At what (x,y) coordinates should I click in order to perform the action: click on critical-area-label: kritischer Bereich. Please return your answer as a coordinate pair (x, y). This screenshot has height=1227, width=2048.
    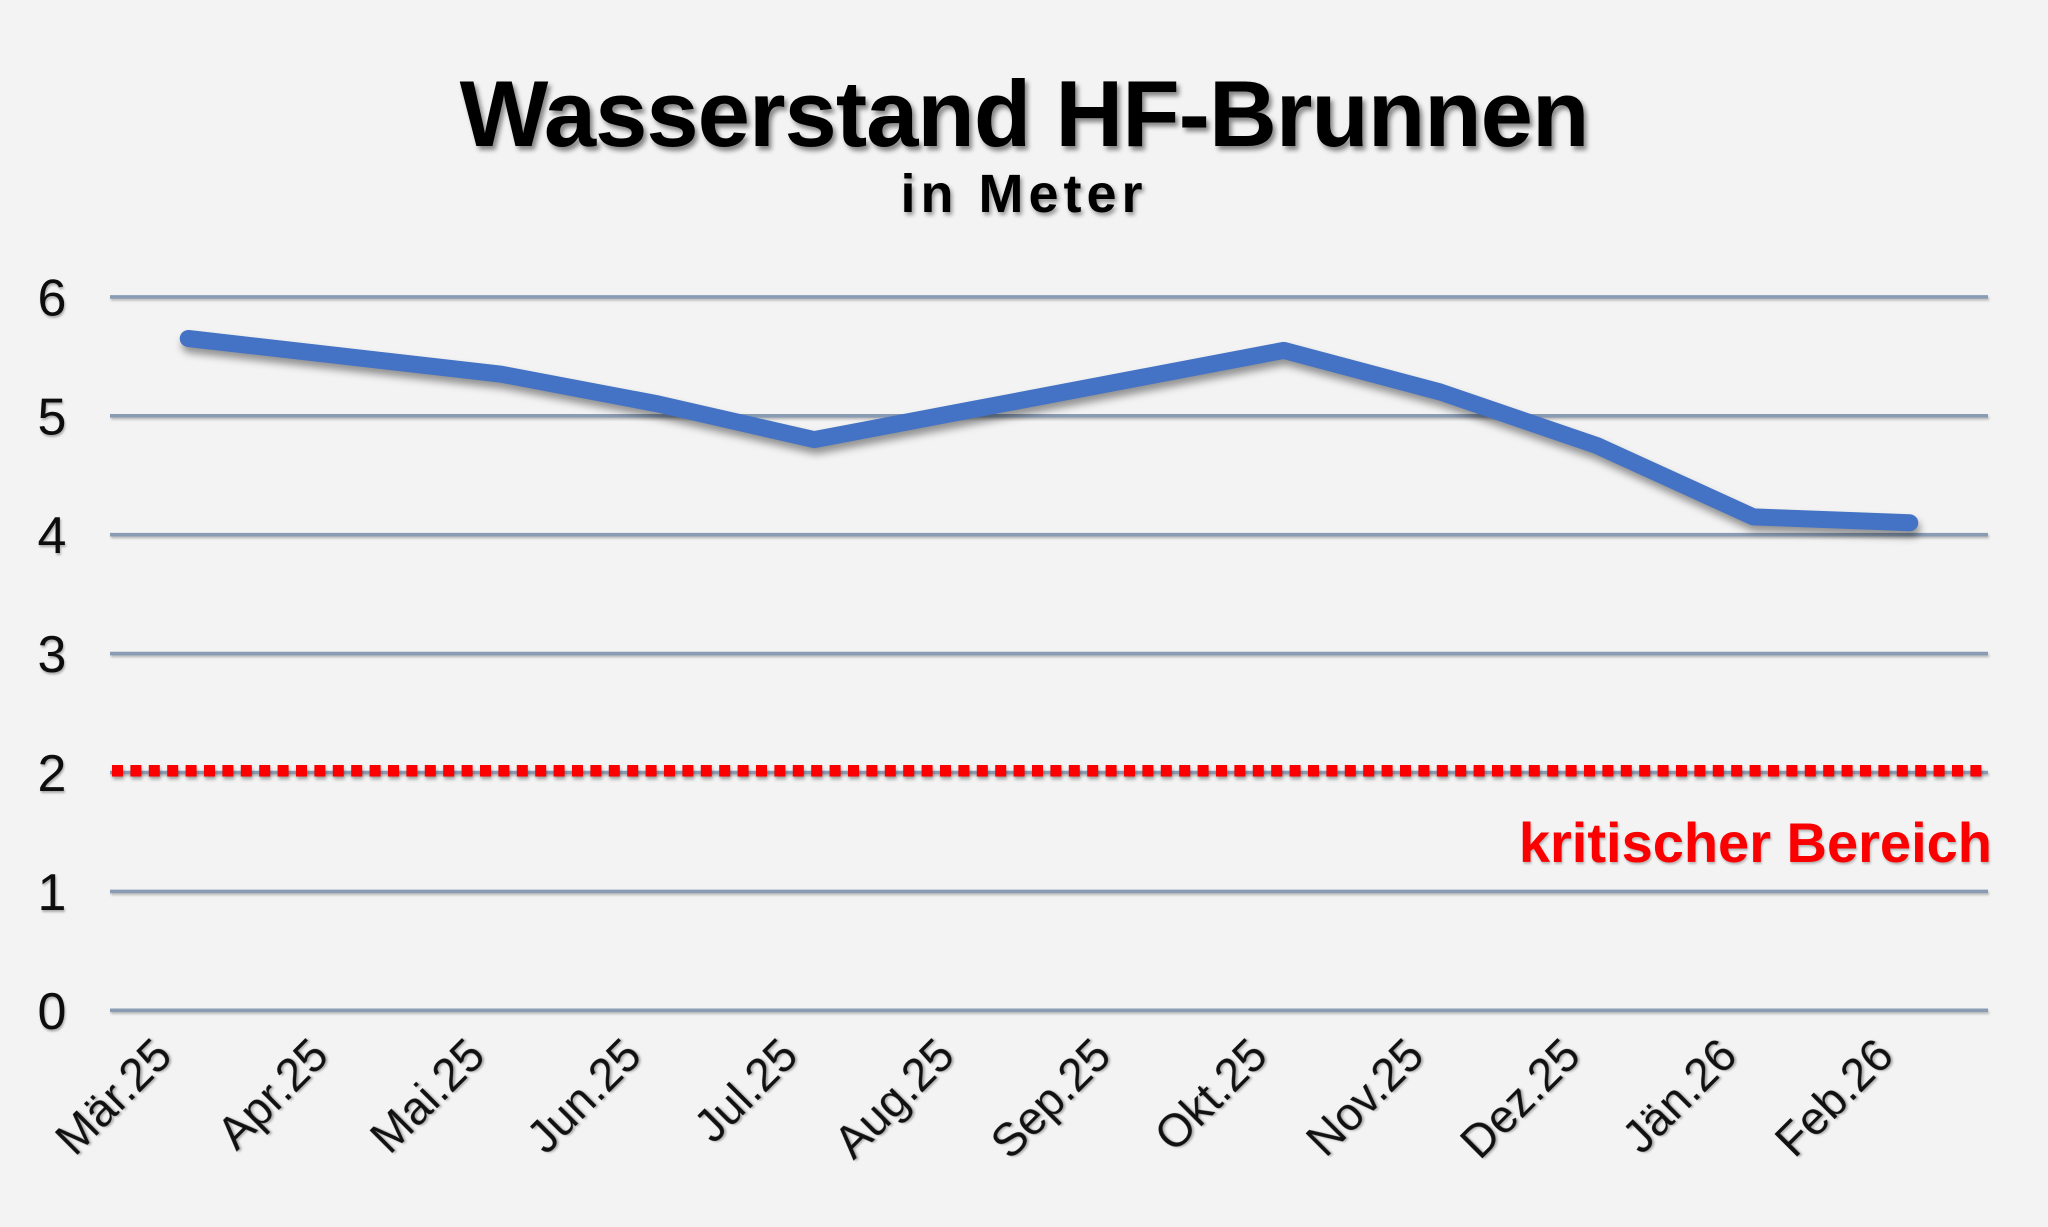
    Looking at the image, I should click on (1755, 842).